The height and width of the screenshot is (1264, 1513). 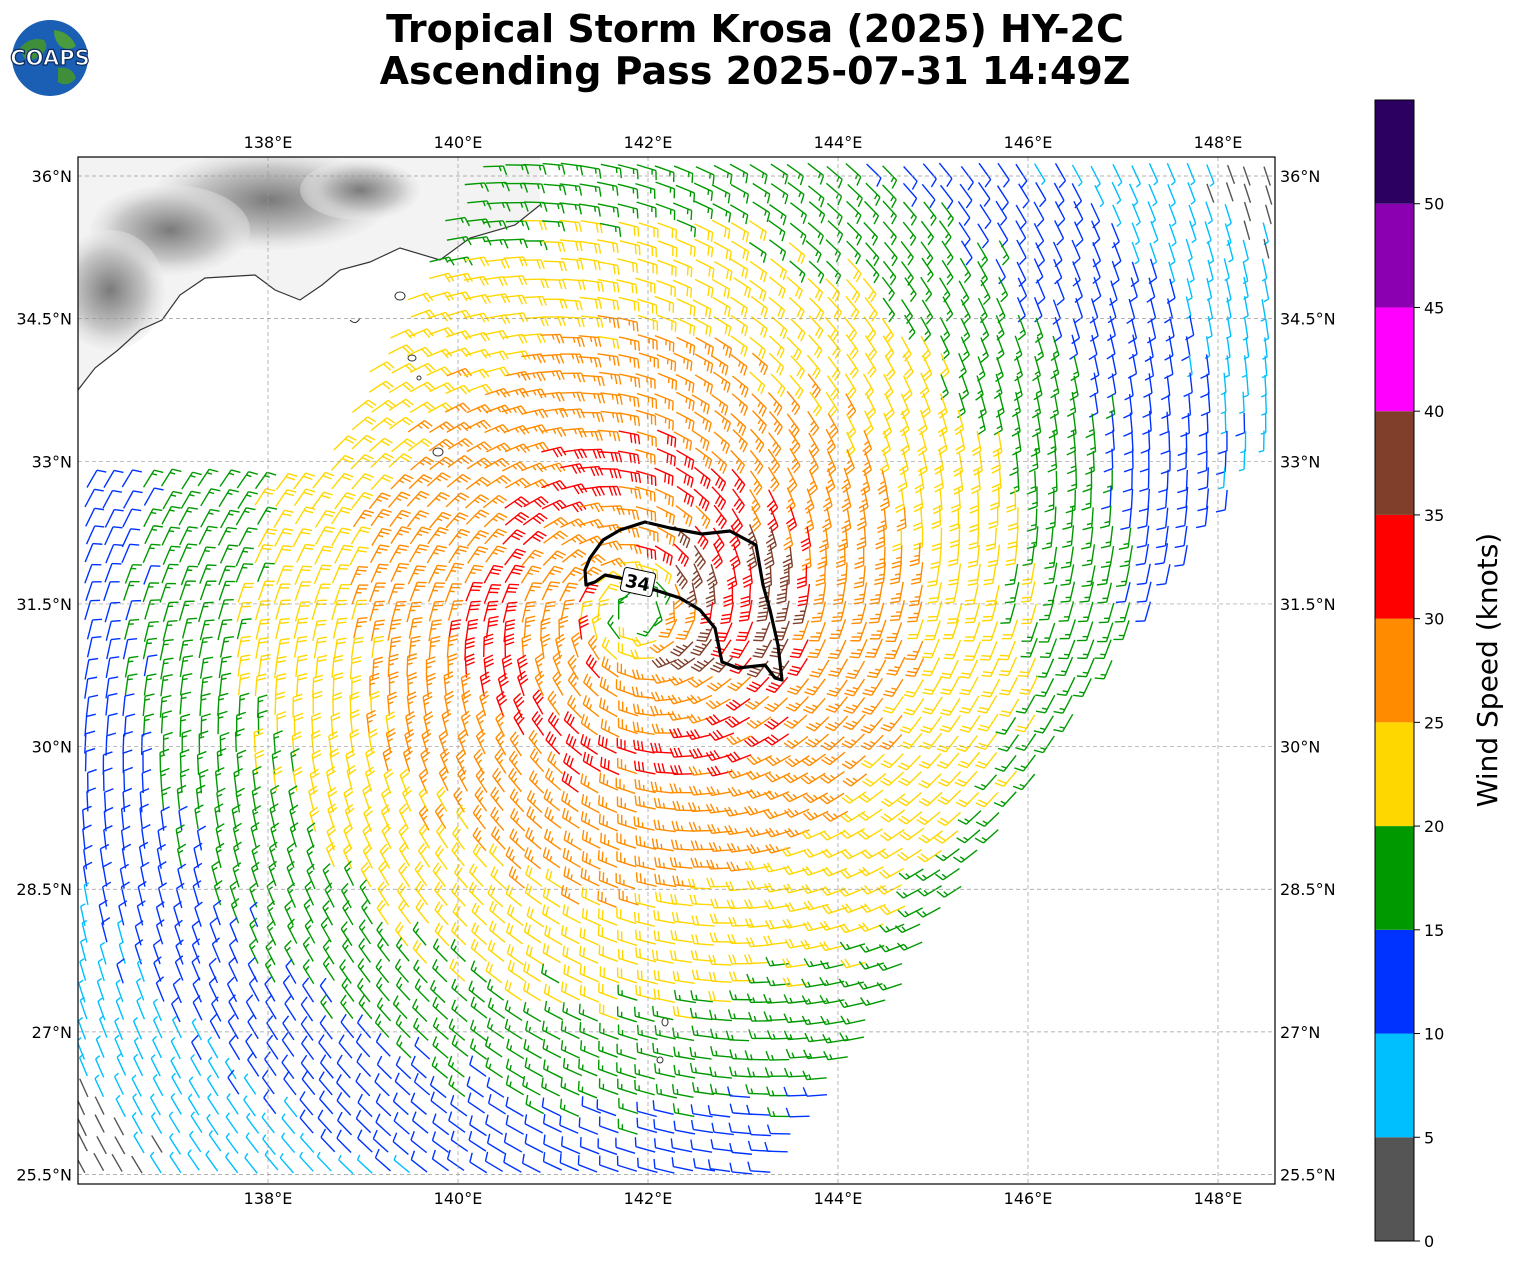 I want to click on lat-tick-label: 30°N, so click(x=1300, y=747).